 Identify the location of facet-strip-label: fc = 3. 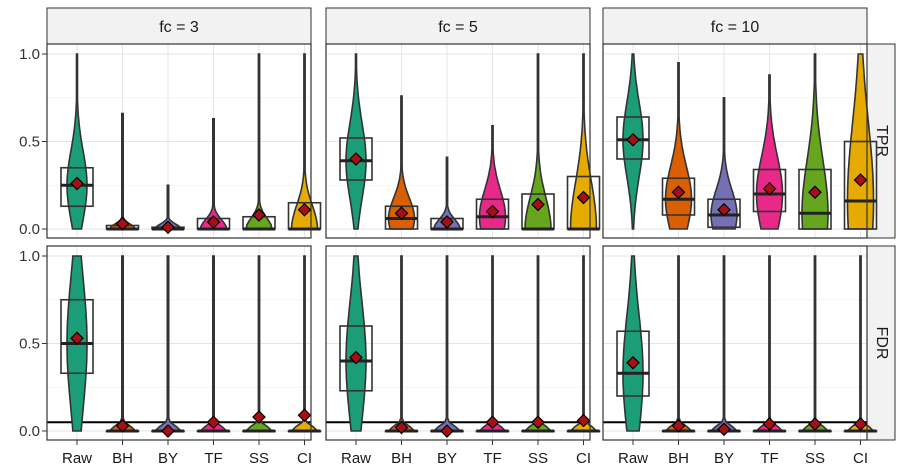
(179, 27).